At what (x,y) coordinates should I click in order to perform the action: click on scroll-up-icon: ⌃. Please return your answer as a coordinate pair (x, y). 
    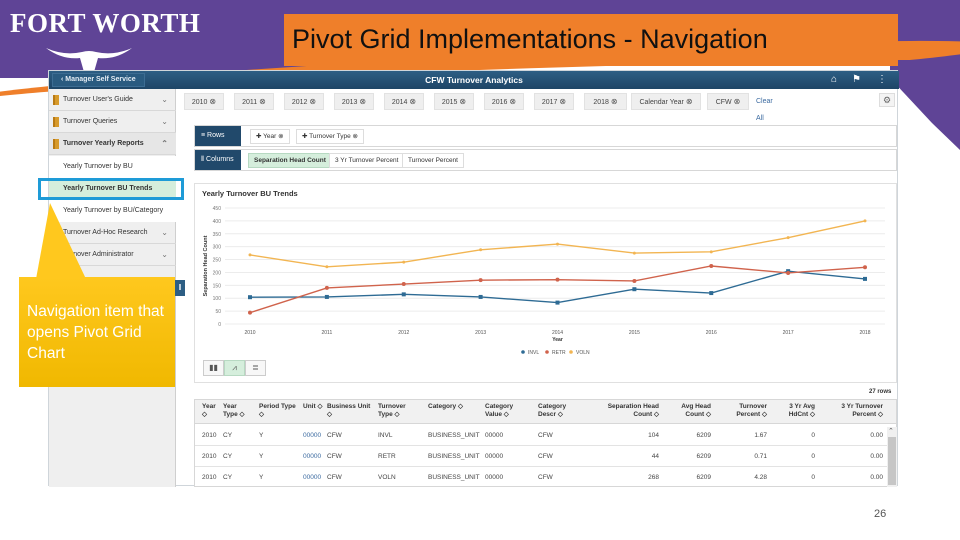
    Looking at the image, I should click on (891, 431).